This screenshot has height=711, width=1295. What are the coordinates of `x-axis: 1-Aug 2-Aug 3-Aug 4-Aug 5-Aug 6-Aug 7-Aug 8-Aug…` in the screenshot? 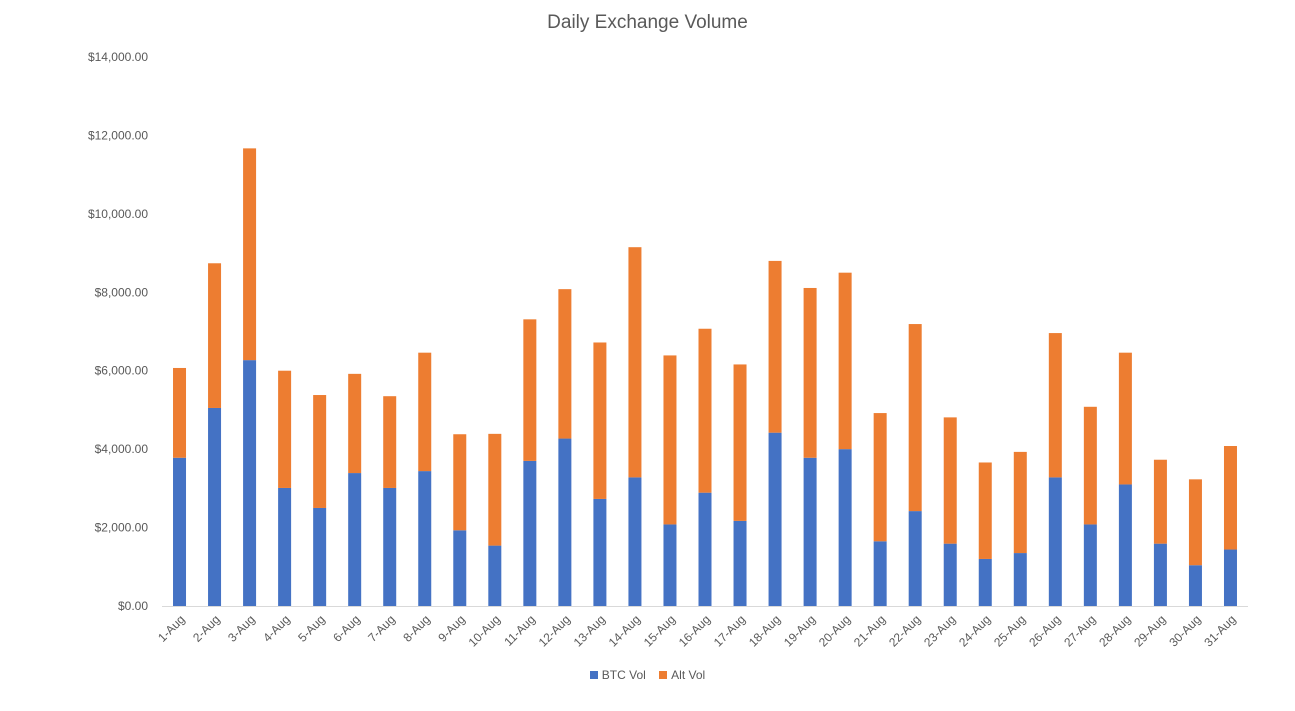 It's located at (697, 630).